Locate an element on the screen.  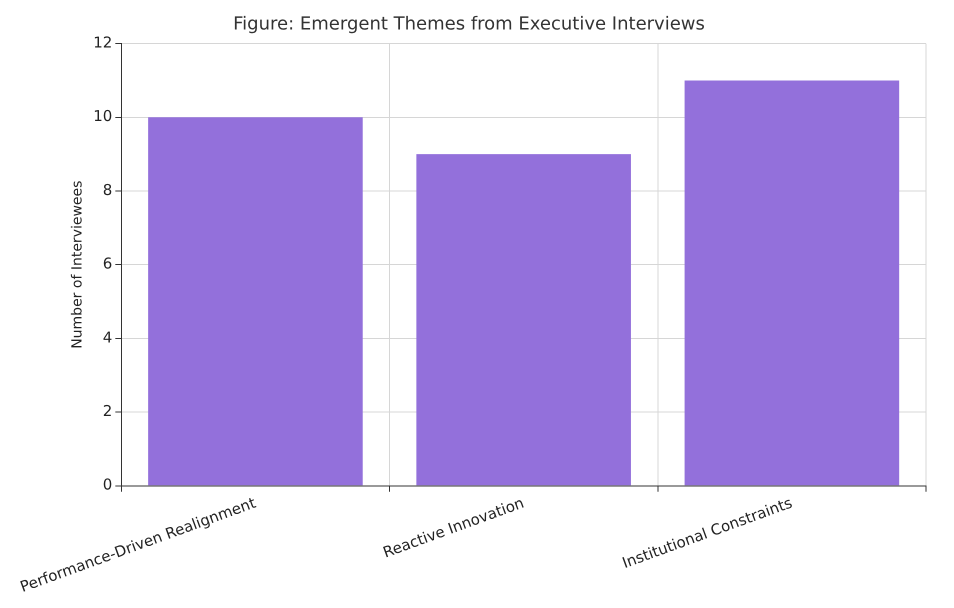
y-tick-label: 6 is located at coordinates (107, 263).